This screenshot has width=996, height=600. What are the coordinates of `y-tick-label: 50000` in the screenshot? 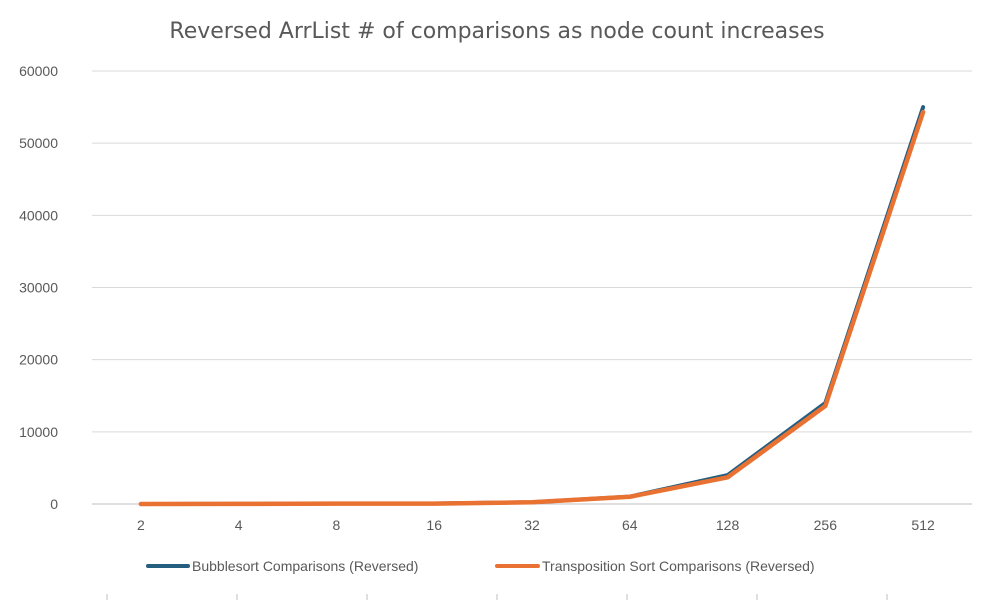 It's located at (38, 143).